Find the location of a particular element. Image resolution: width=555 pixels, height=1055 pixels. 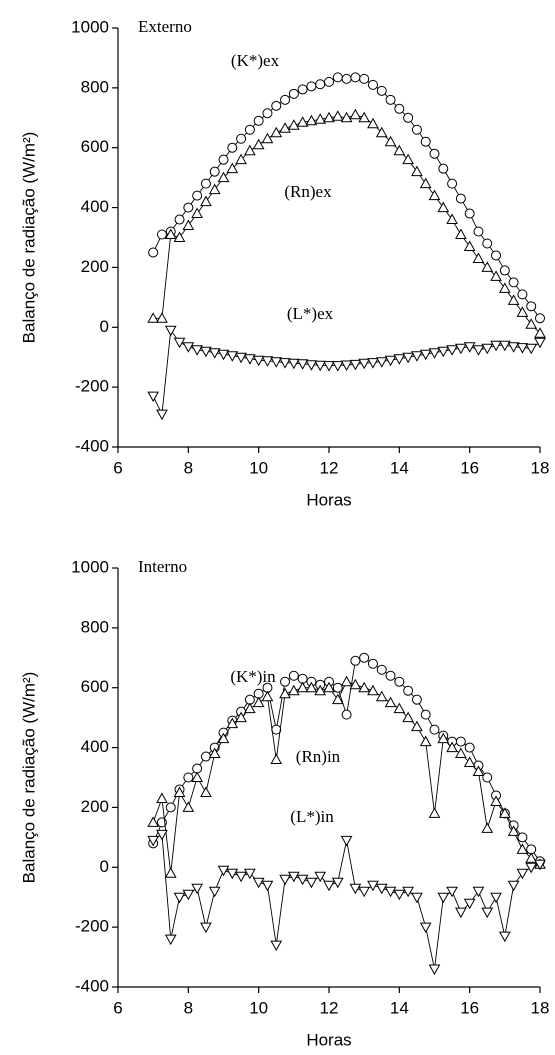

y-tick-label: 800 is located at coordinates (95, 626).